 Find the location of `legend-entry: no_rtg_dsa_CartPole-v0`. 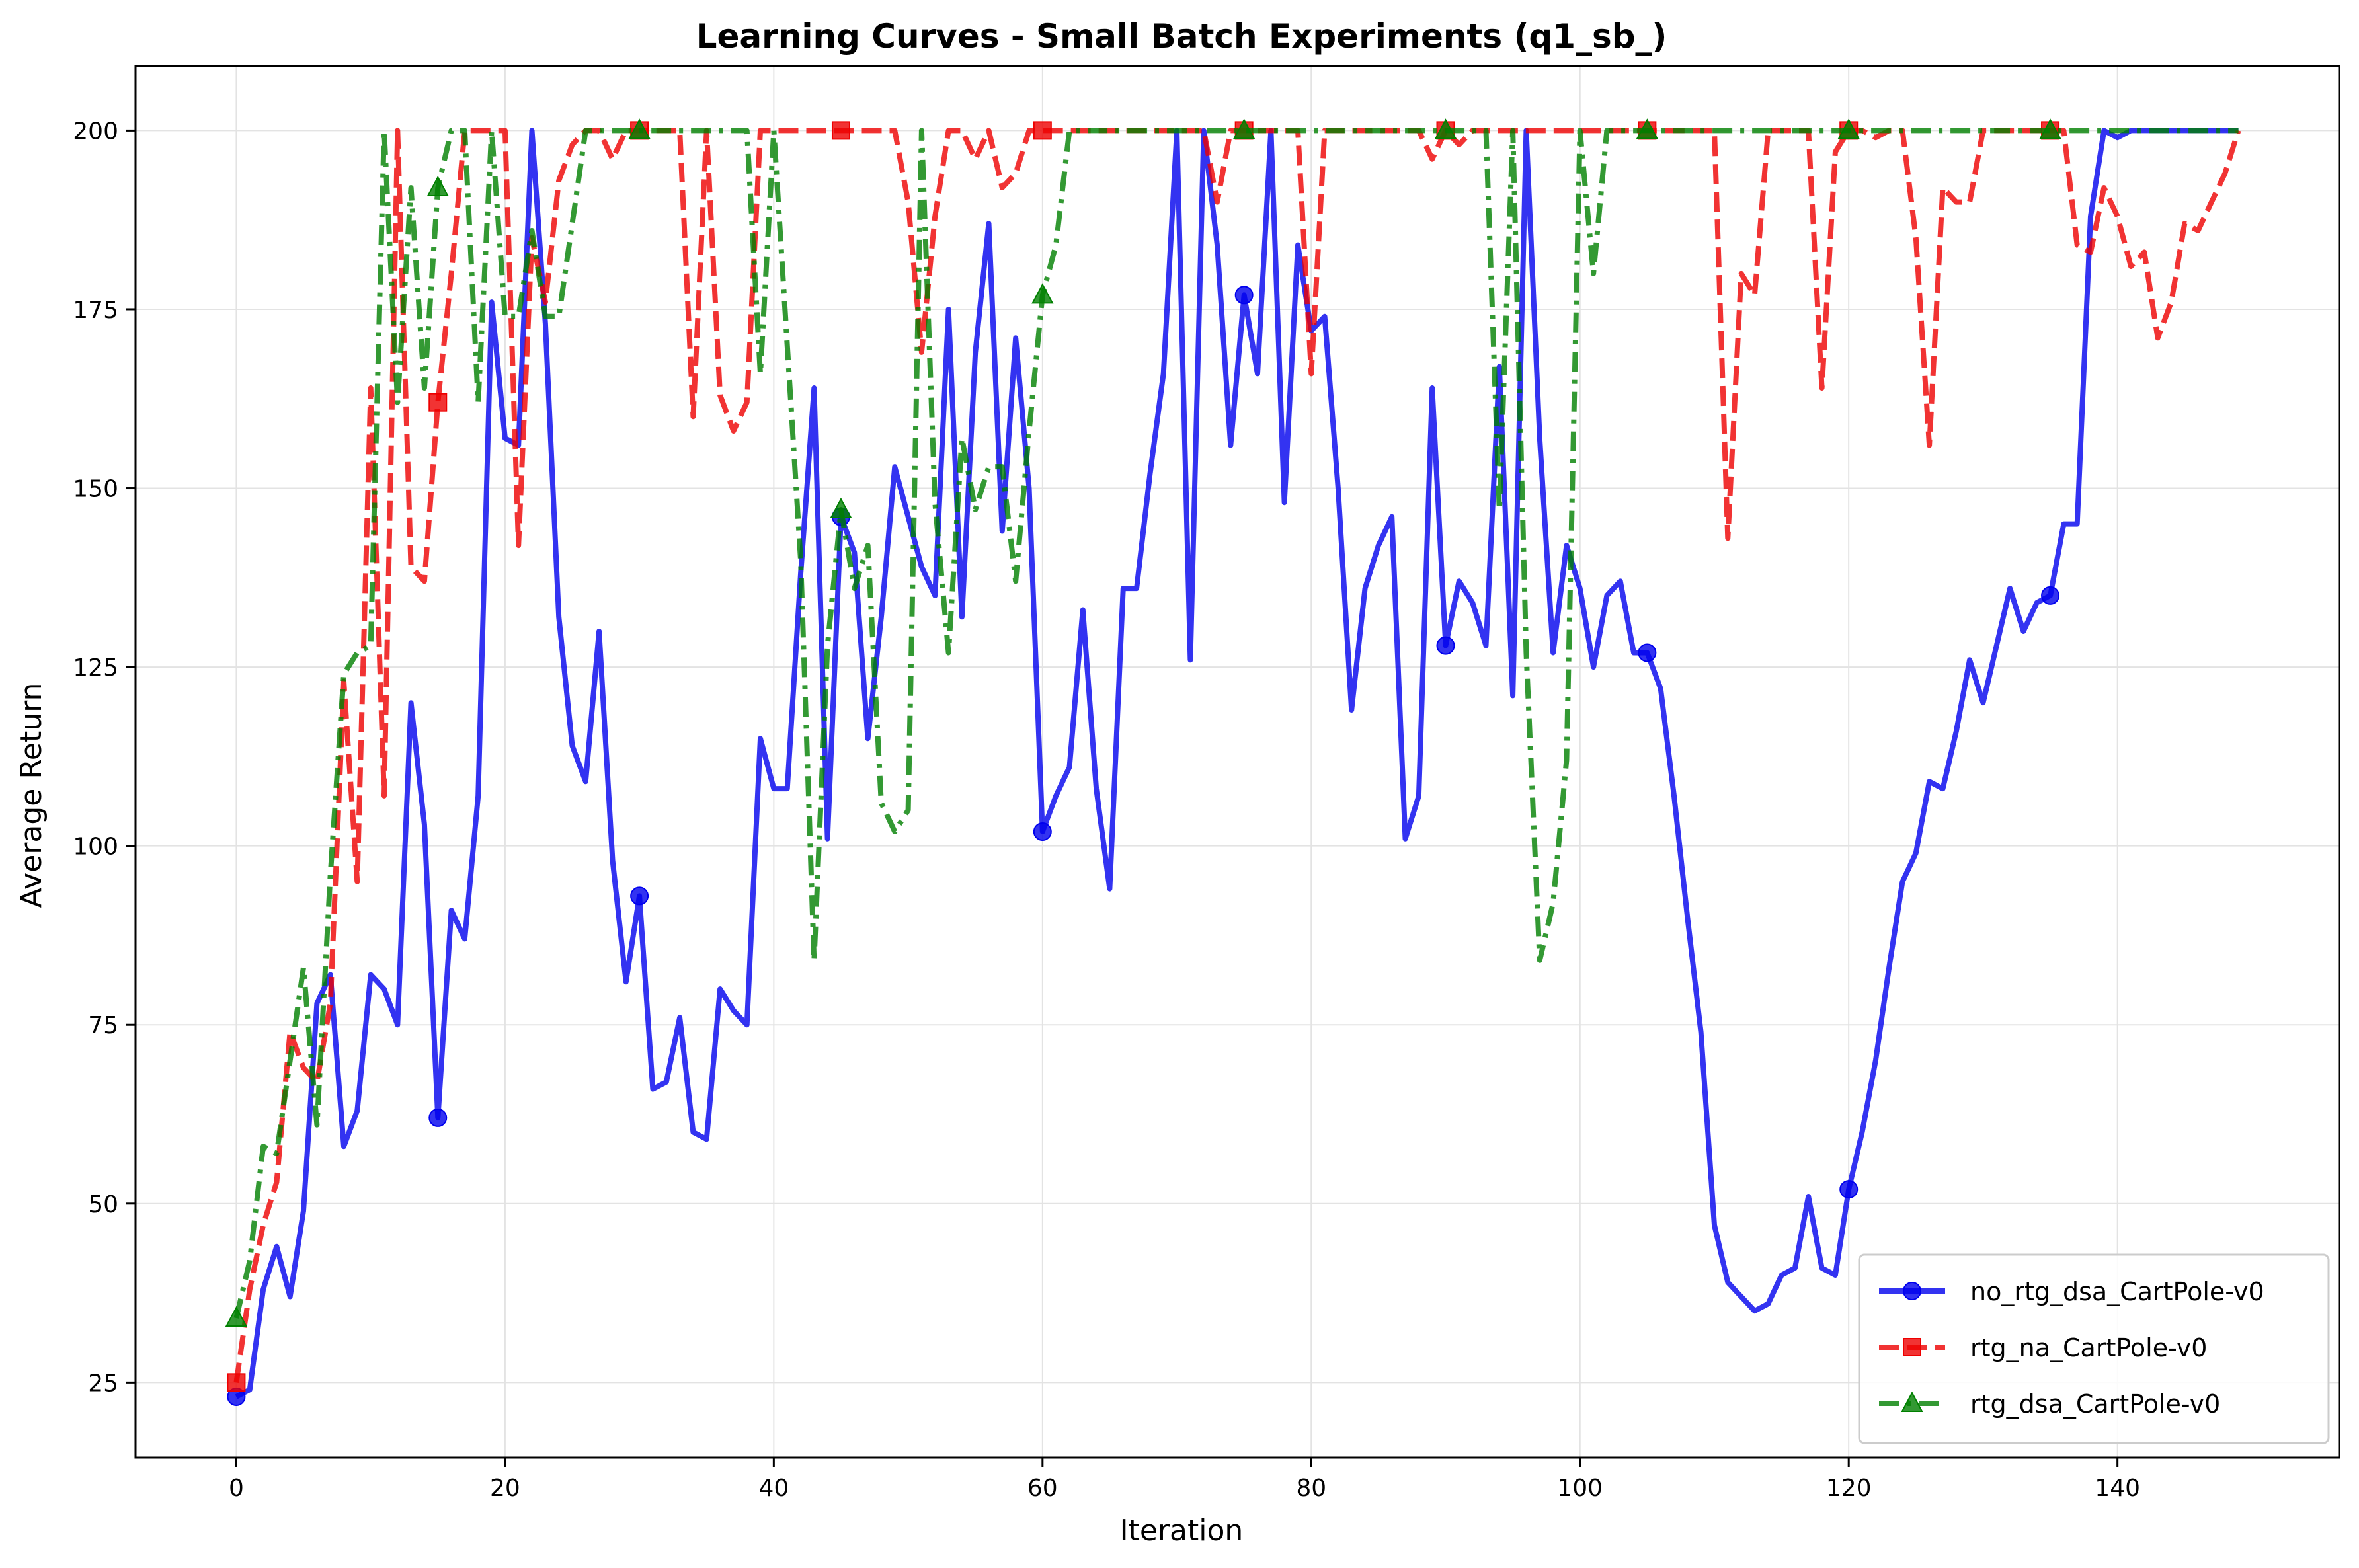

legend-entry: no_rtg_dsa_CartPole-v0 is located at coordinates (2071, 1291).